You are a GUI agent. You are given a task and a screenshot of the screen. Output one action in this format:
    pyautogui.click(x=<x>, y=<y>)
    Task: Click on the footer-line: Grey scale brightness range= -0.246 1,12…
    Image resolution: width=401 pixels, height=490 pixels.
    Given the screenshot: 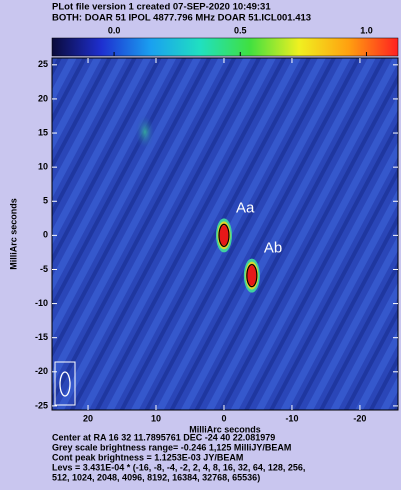 What is the action you would take?
    pyautogui.click(x=171, y=447)
    